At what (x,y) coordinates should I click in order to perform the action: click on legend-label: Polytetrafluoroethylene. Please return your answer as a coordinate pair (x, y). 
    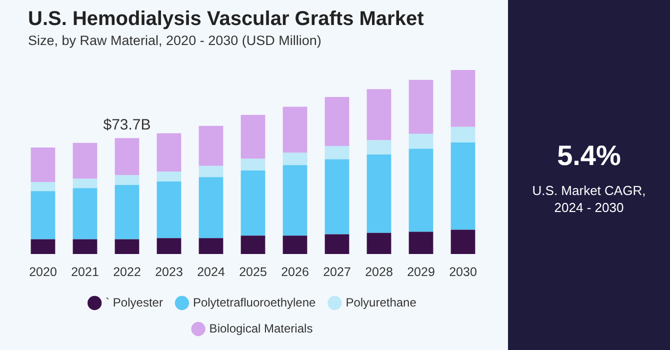
    Looking at the image, I should click on (254, 302).